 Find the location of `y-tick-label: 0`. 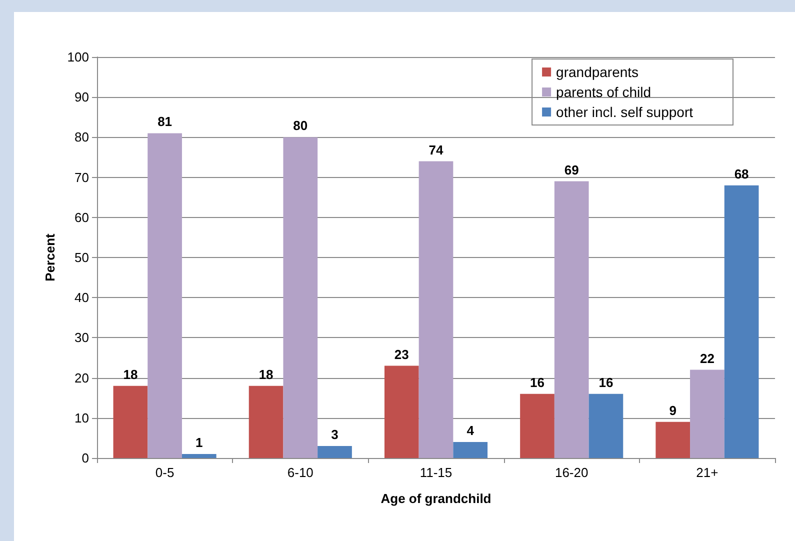

y-tick-label: 0 is located at coordinates (85, 458).